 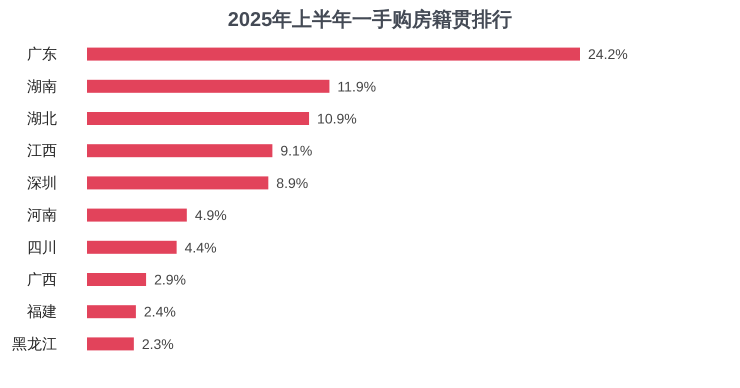 What do you see at coordinates (42, 151) in the screenshot?
I see `category-label: 江西` at bounding box center [42, 151].